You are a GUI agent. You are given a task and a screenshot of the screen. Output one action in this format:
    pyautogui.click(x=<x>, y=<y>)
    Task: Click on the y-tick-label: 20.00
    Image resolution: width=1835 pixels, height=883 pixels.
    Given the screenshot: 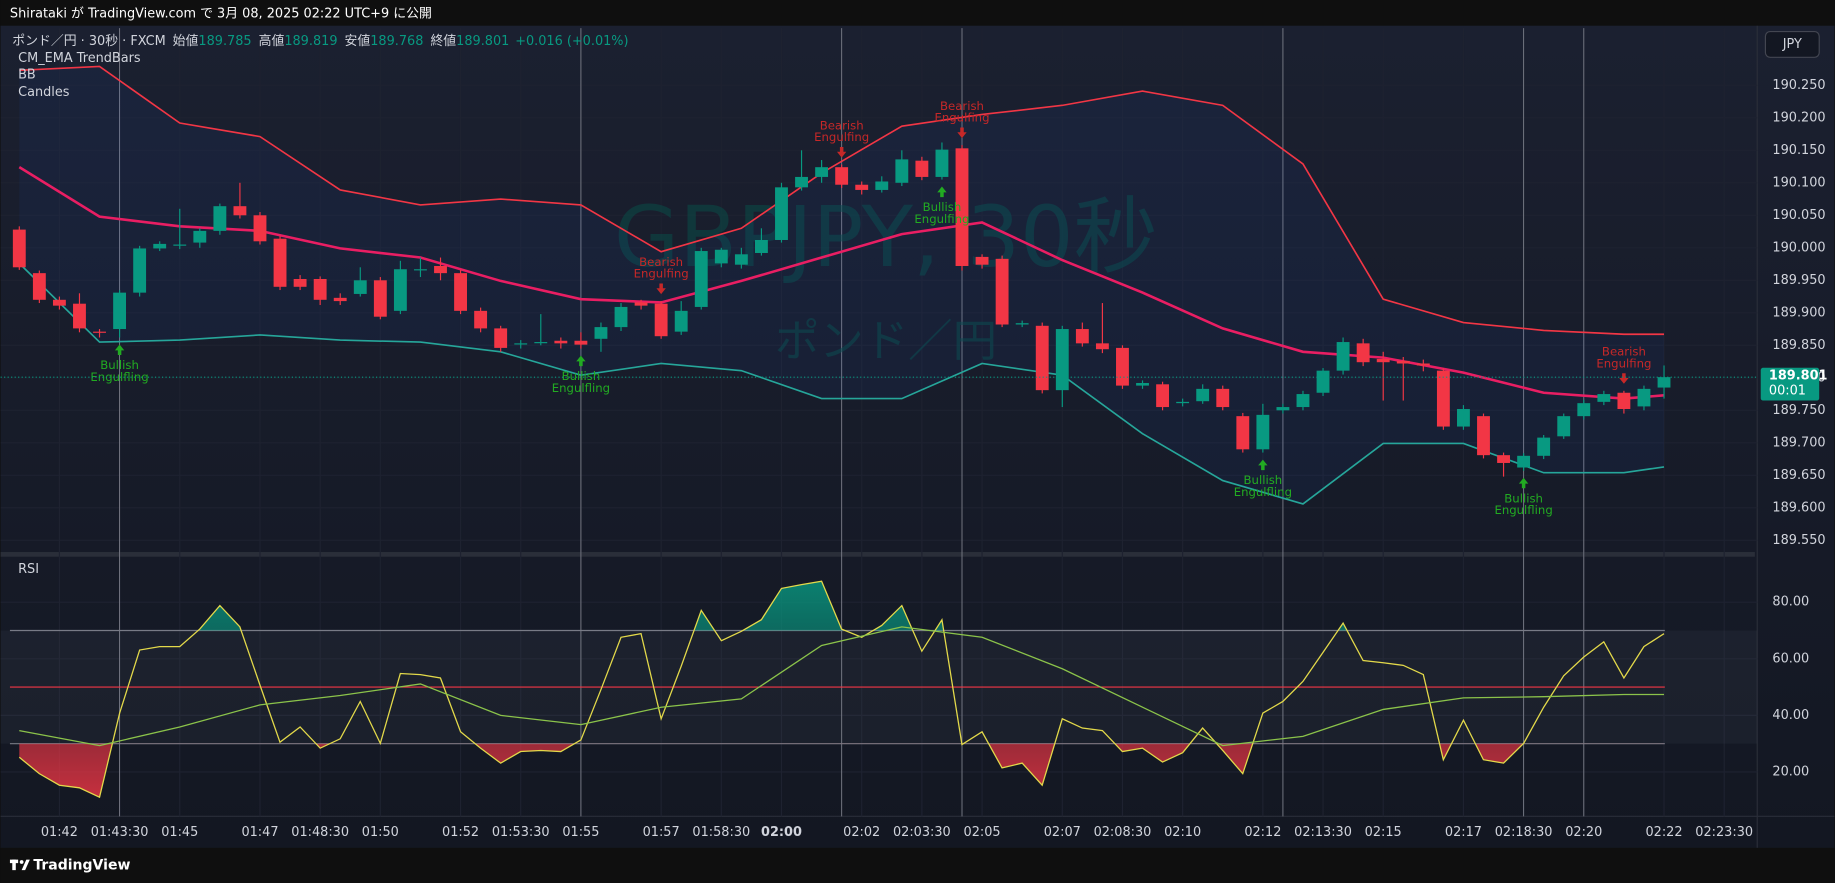 What is the action you would take?
    pyautogui.click(x=1790, y=771)
    